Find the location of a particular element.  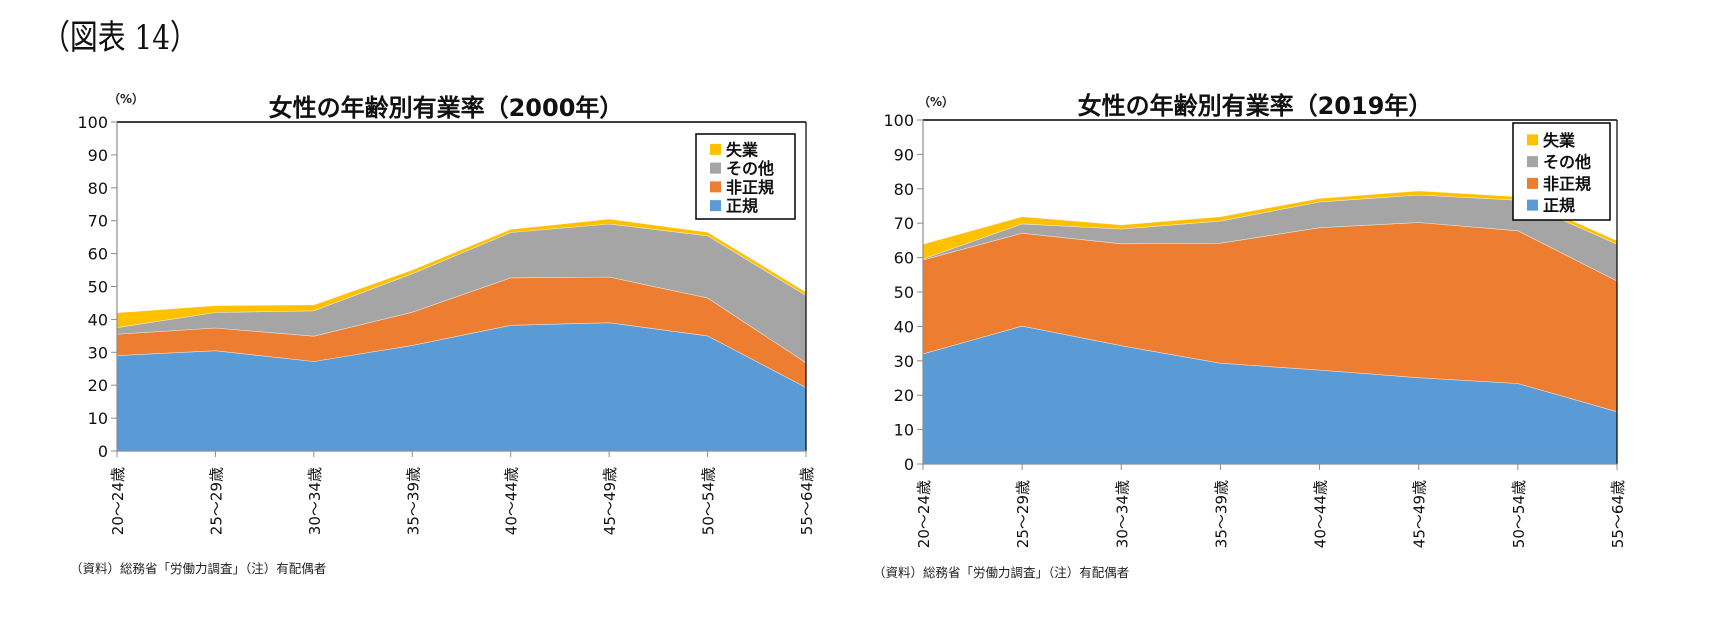

chart-title: 女性の年齢別有業率（2000年） is located at coordinates (446, 108).